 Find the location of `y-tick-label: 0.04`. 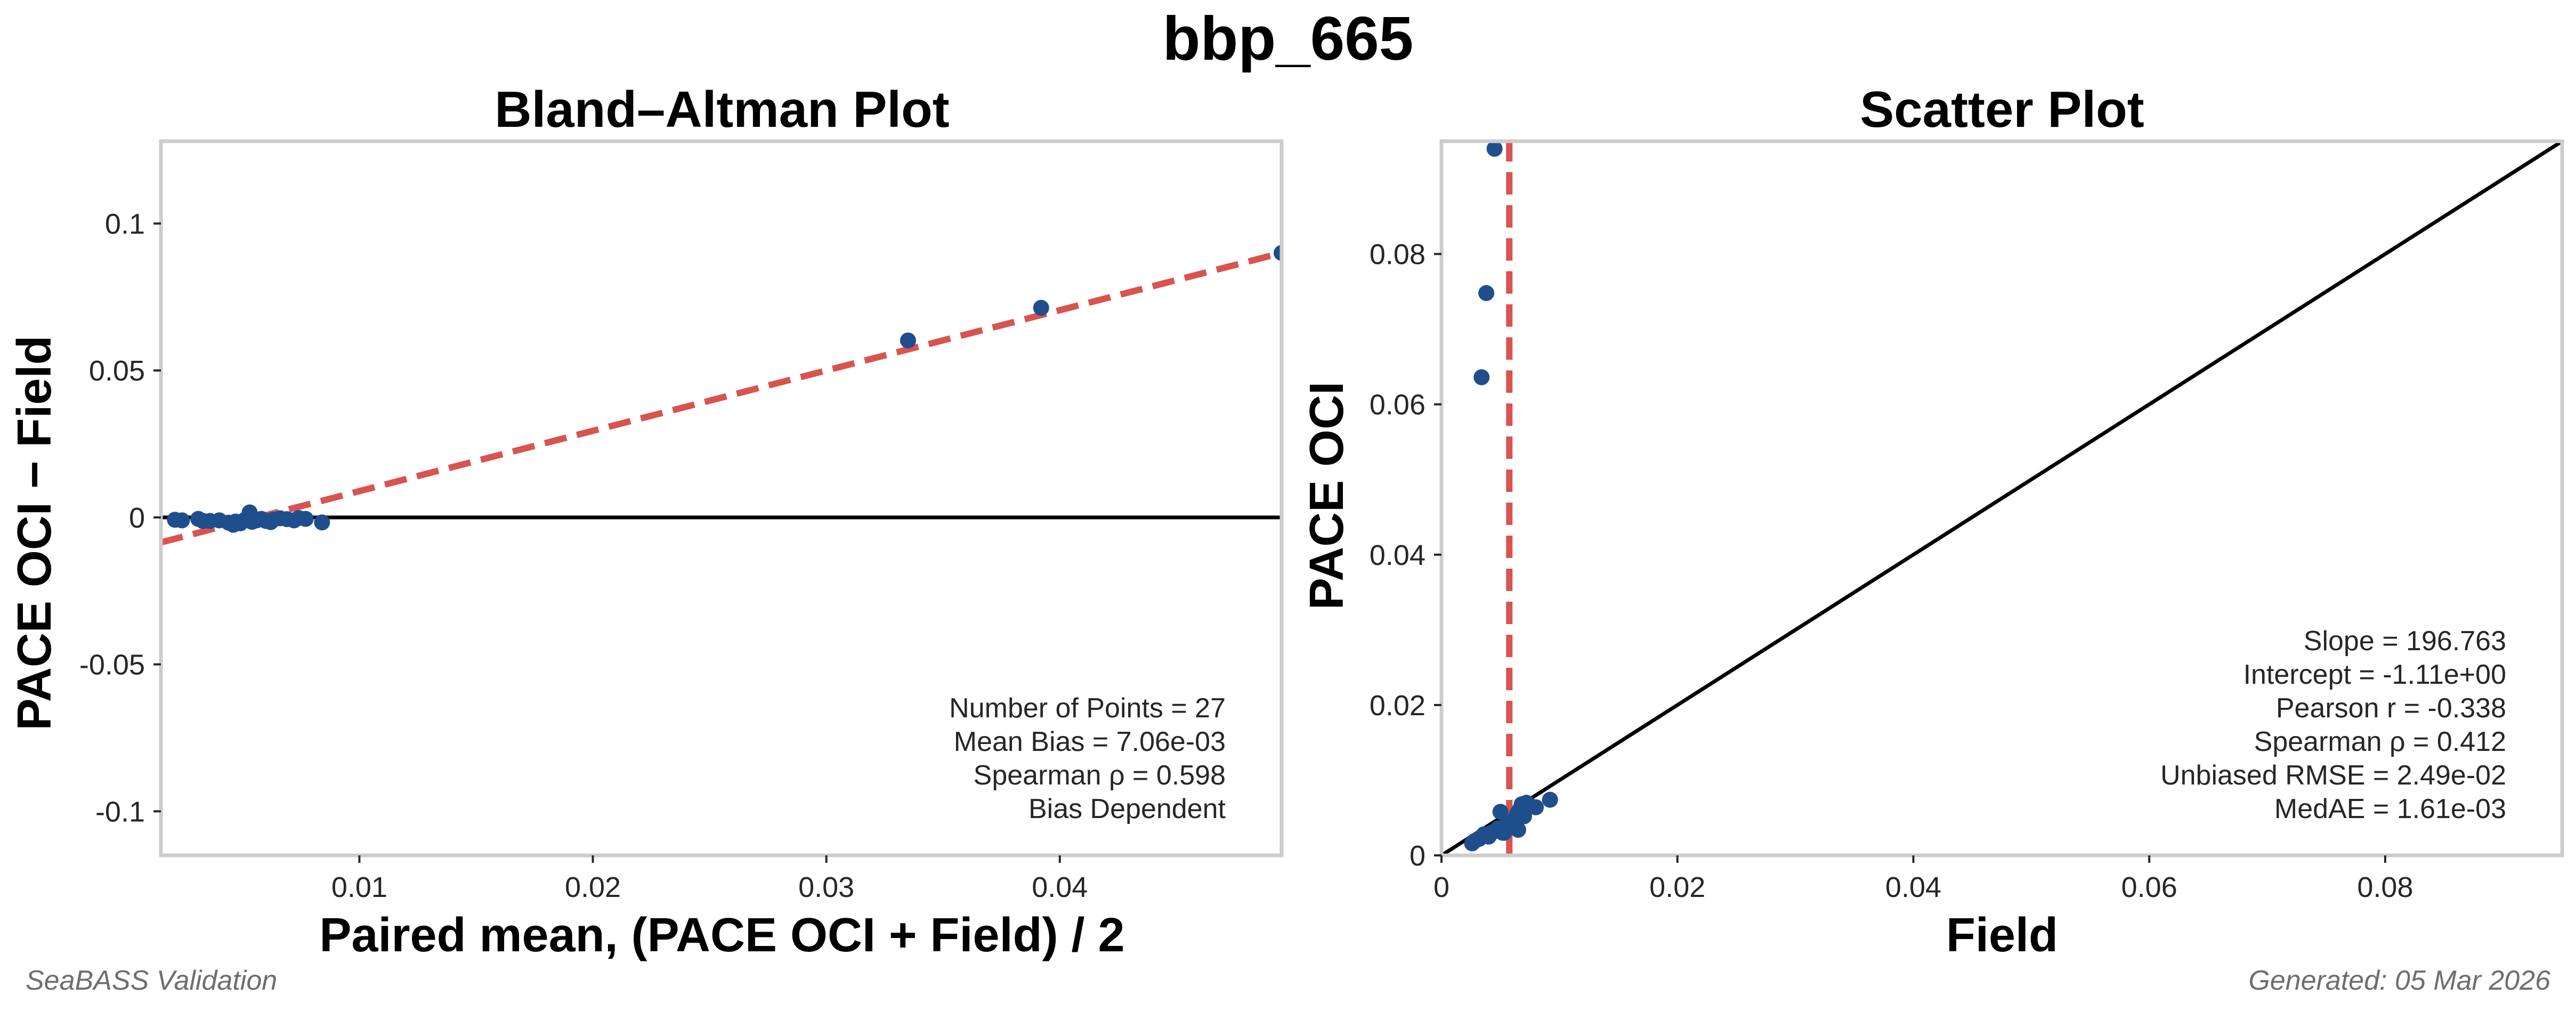

y-tick-label: 0.04 is located at coordinates (1397, 555).